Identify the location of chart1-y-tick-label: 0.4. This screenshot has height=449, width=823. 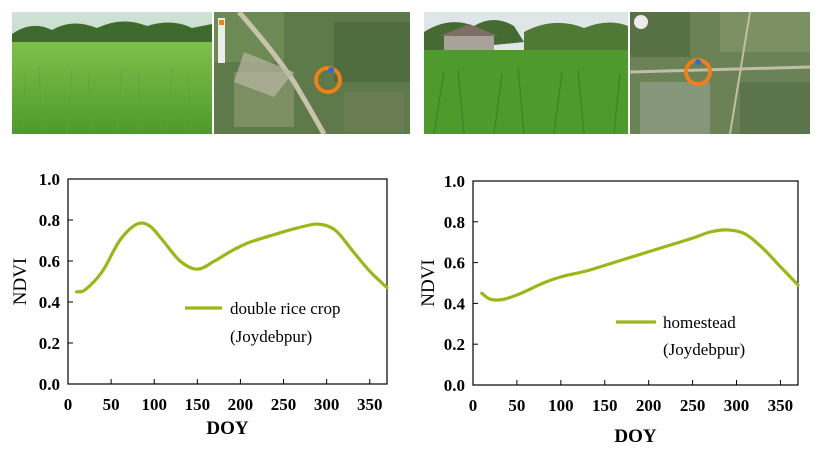
(50, 302).